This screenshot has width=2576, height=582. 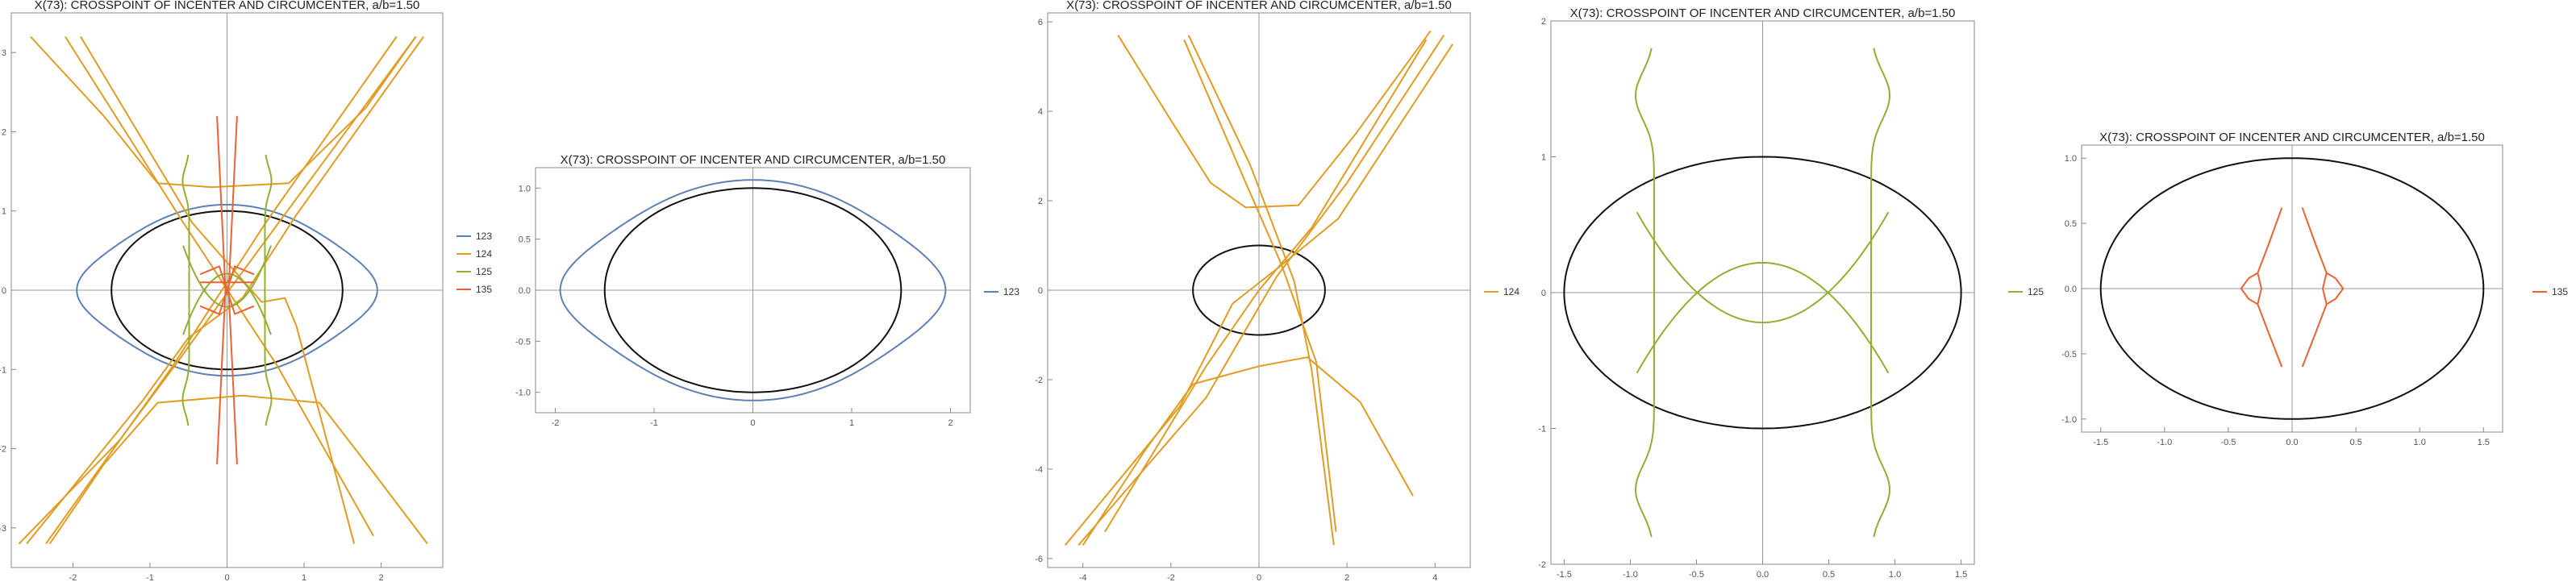 What do you see at coordinates (523, 342) in the screenshot?
I see `y-tick-label: -0.5` at bounding box center [523, 342].